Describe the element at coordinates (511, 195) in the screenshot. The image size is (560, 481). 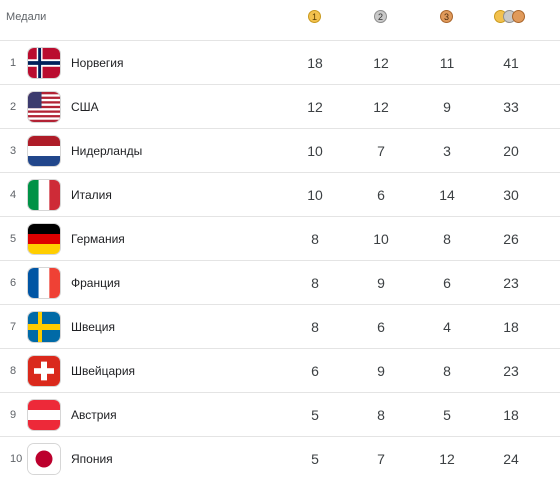
I see `total-count: 30` at that location.